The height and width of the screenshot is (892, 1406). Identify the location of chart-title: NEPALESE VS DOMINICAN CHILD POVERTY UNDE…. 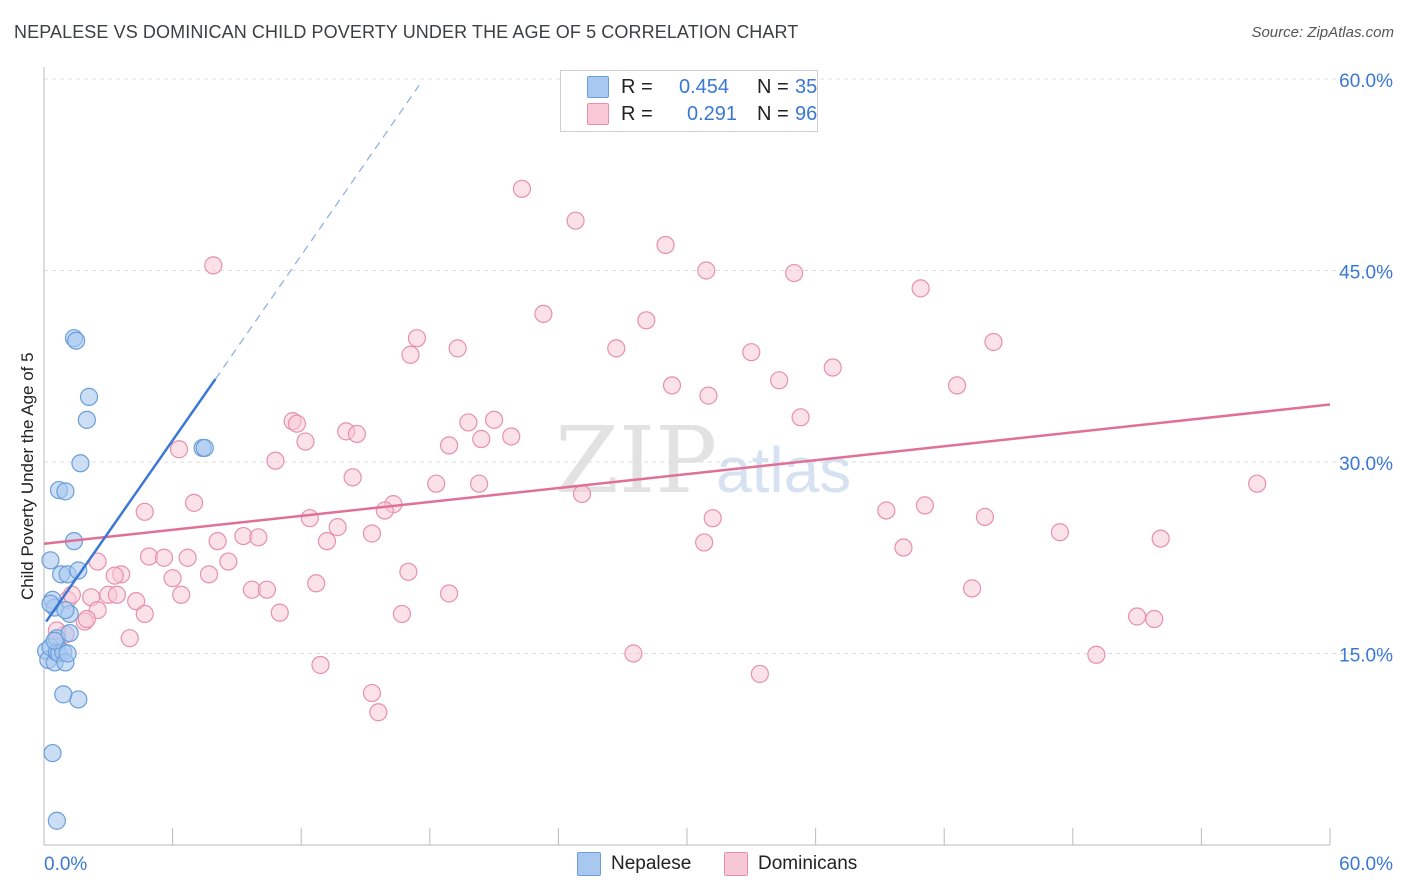
(406, 32).